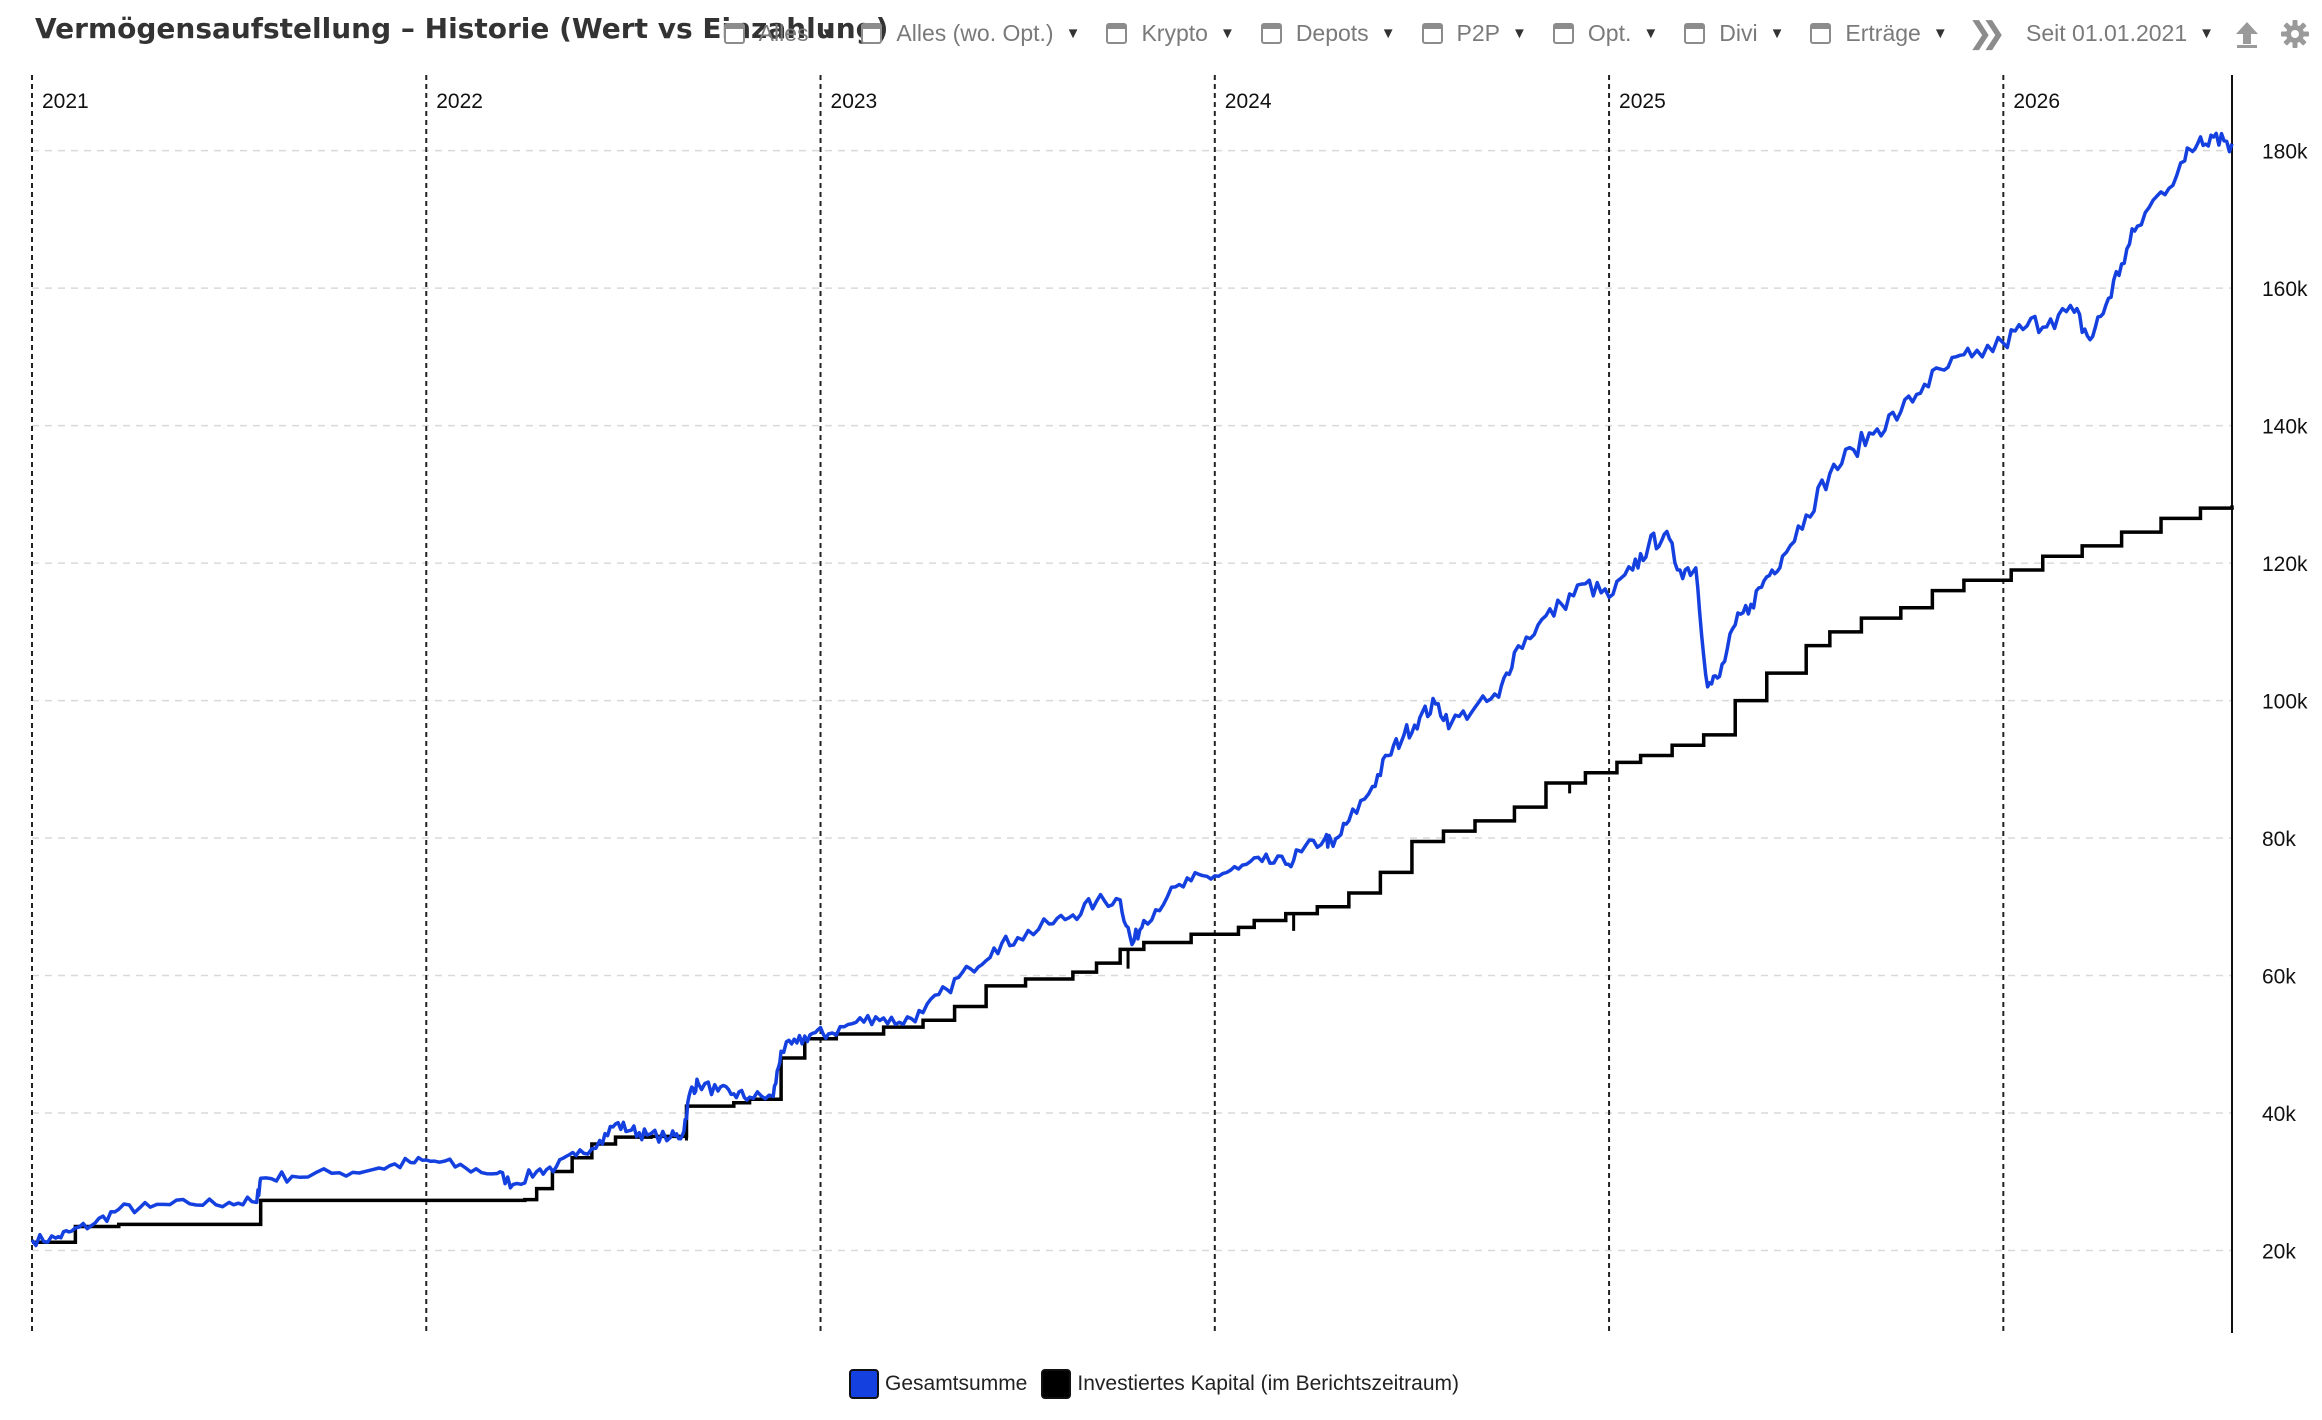  I want to click on y-tick-label: 140k, so click(2285, 427).